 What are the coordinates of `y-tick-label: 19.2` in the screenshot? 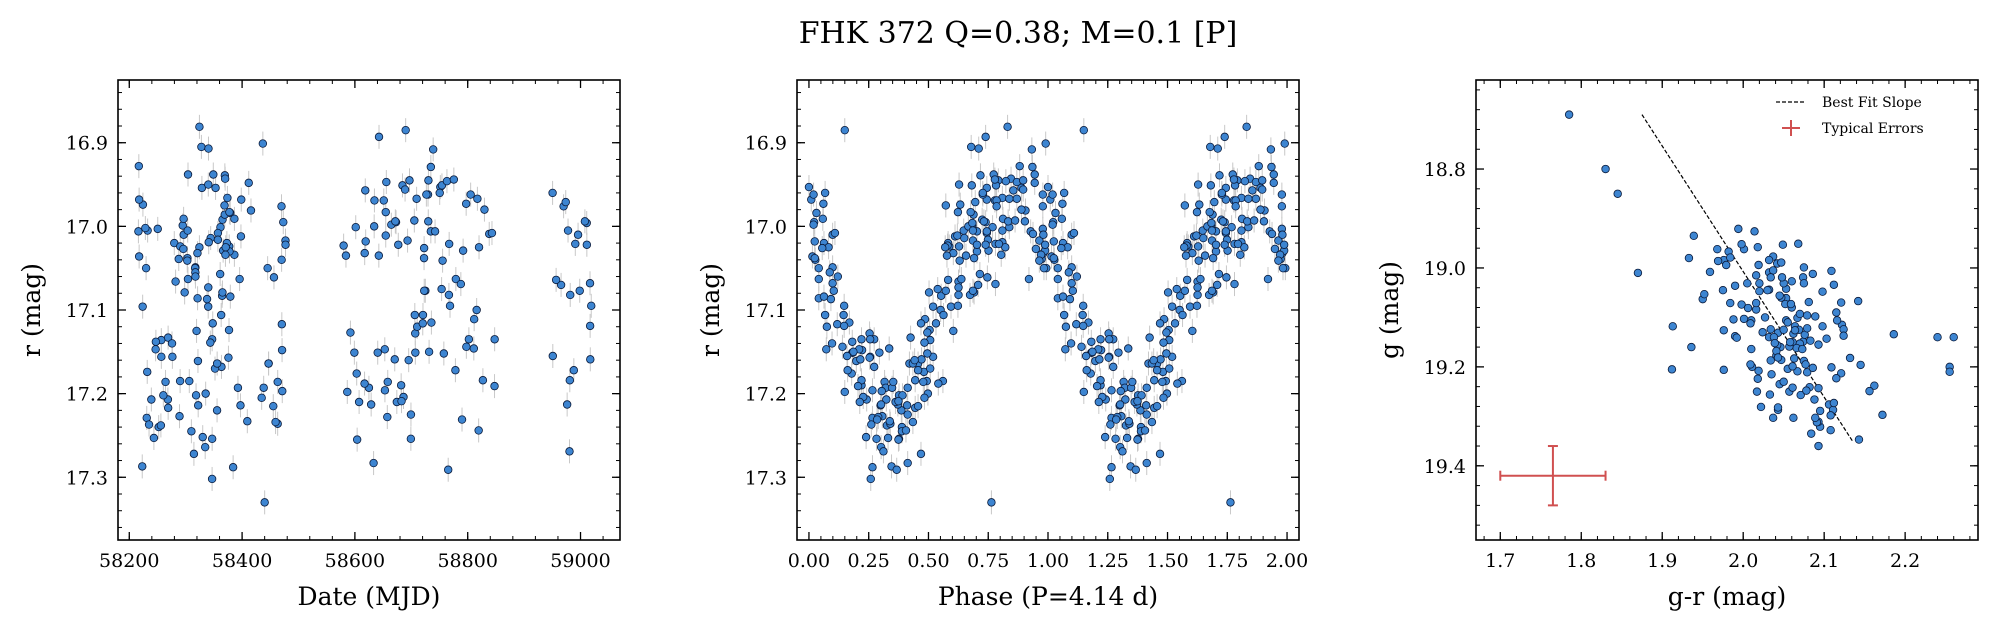 It's located at (1445, 368).